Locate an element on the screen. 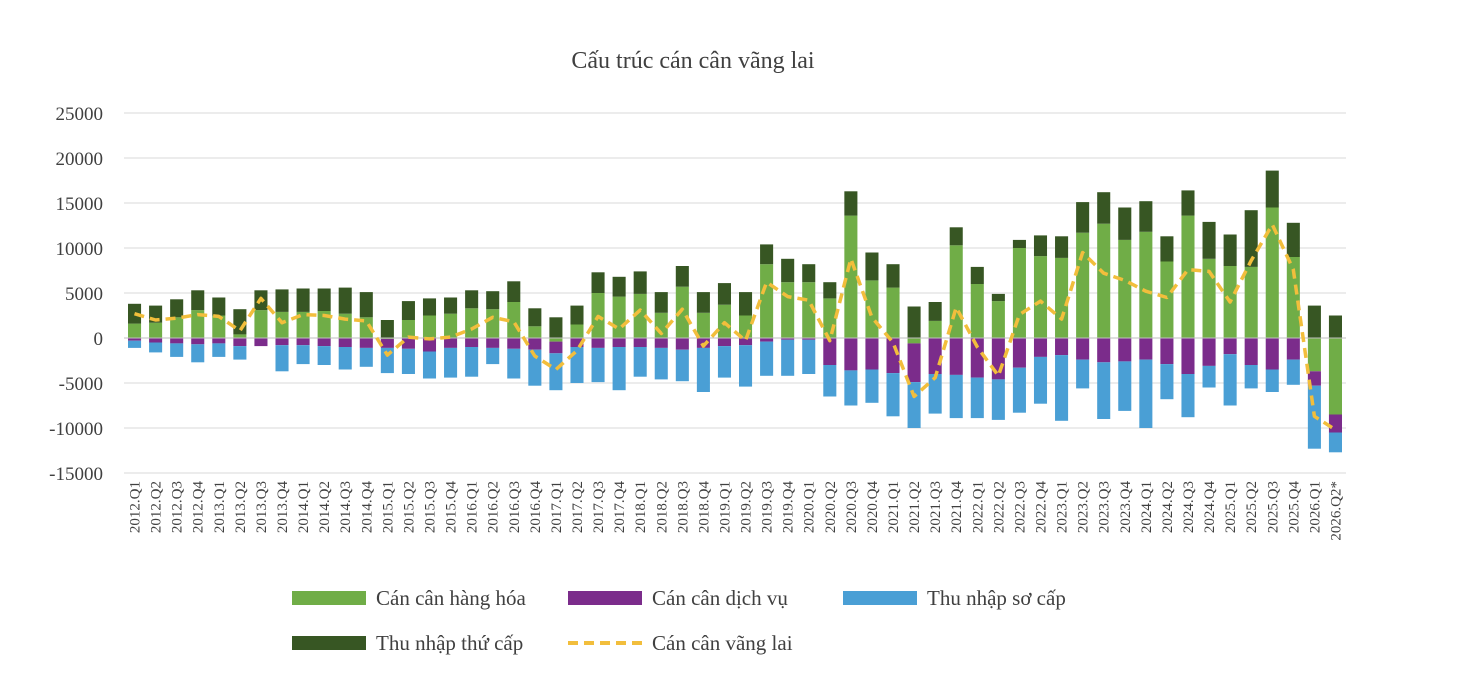  y-tick-label: 20000 is located at coordinates (80, 159).